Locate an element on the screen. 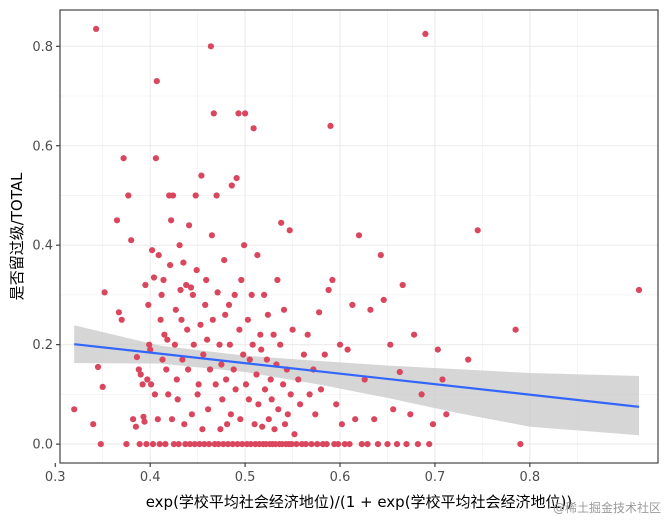 The image size is (669, 522). watermark: @稀土掘金技术社区 is located at coordinates (606, 508).